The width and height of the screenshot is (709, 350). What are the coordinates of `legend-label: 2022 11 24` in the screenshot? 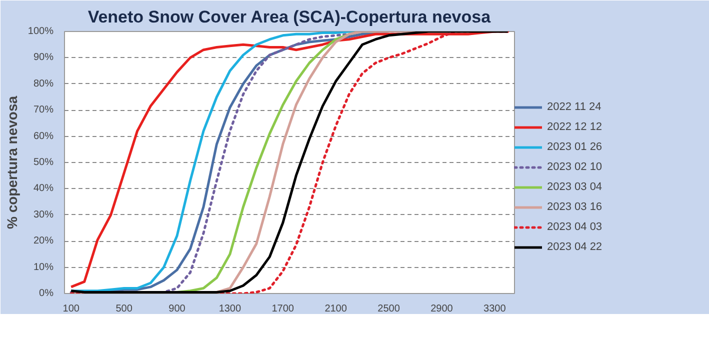 It's located at (574, 107).